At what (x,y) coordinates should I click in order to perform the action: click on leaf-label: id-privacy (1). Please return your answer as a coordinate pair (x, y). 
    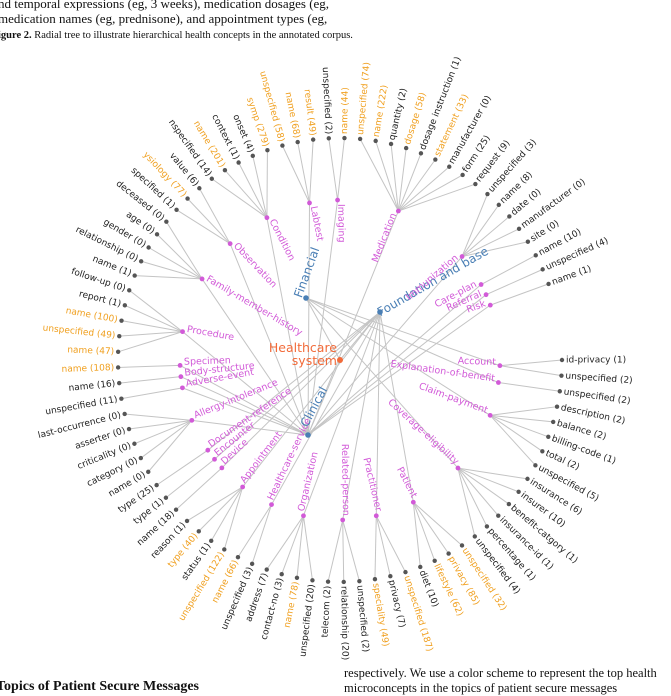
    Looking at the image, I should click on (596, 361).